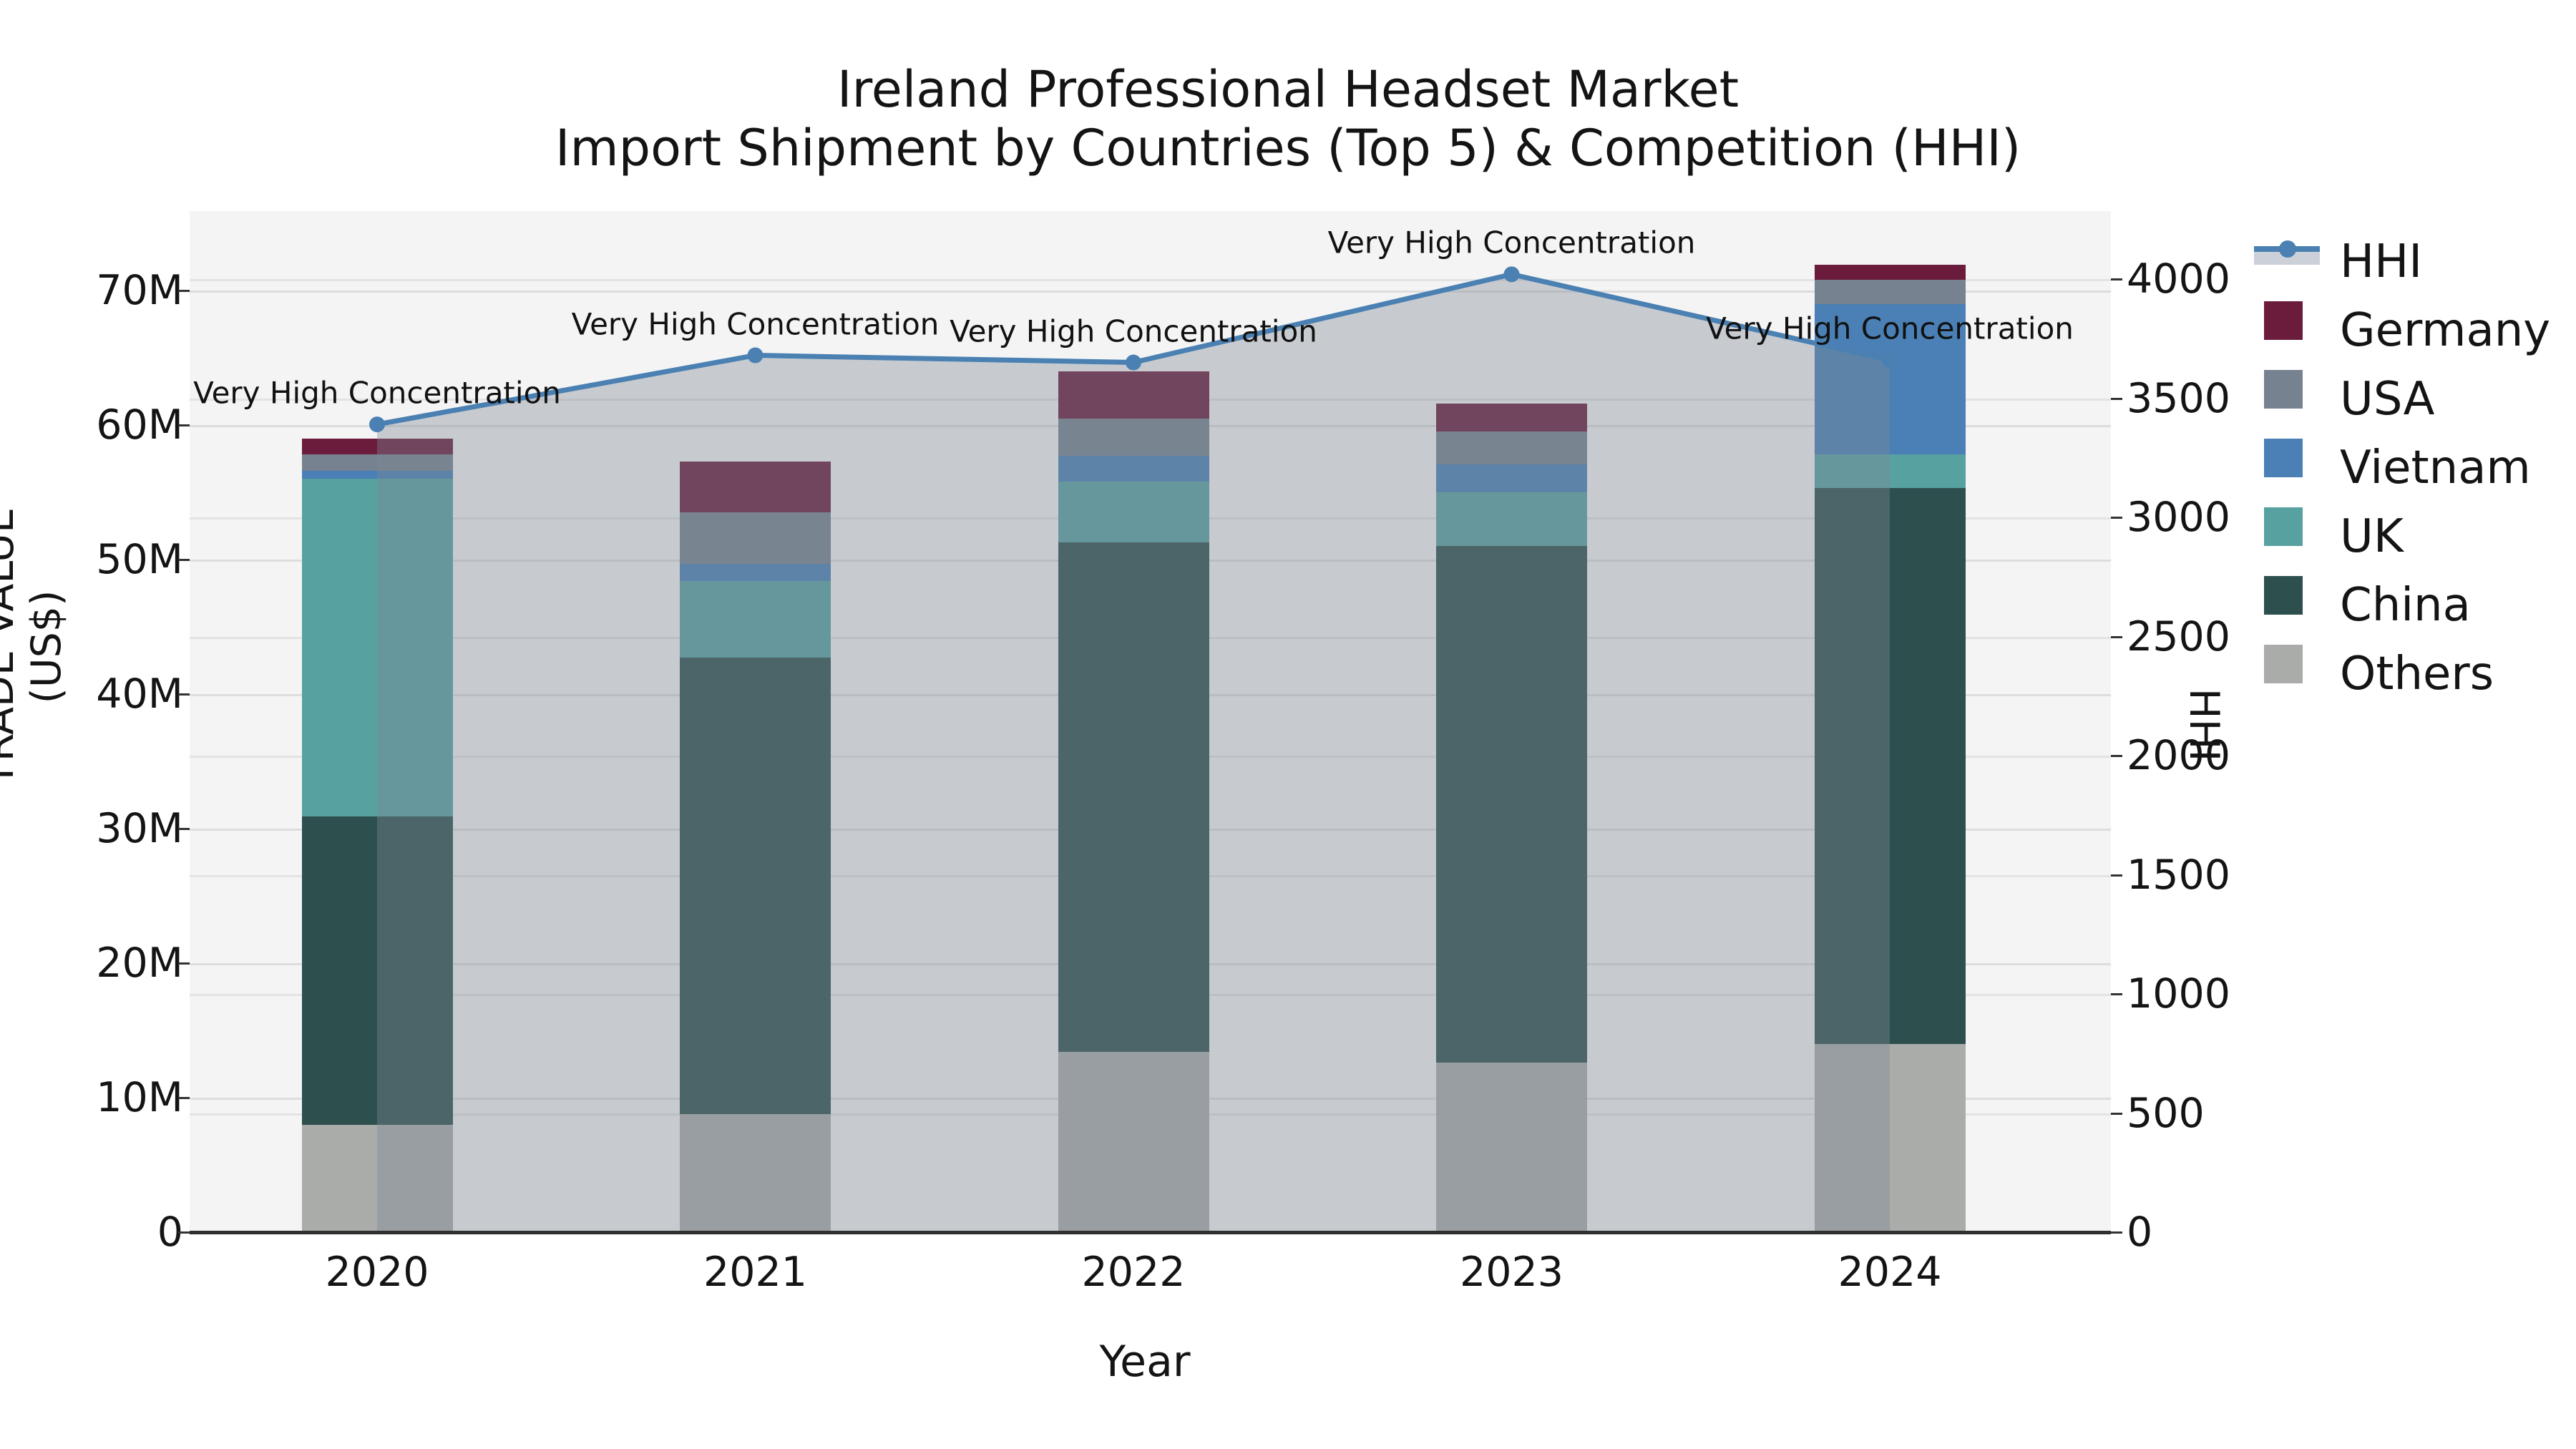 The image size is (2576, 1449). What do you see at coordinates (139, 425) in the screenshot?
I see `y-left-tick-60M: 60M` at bounding box center [139, 425].